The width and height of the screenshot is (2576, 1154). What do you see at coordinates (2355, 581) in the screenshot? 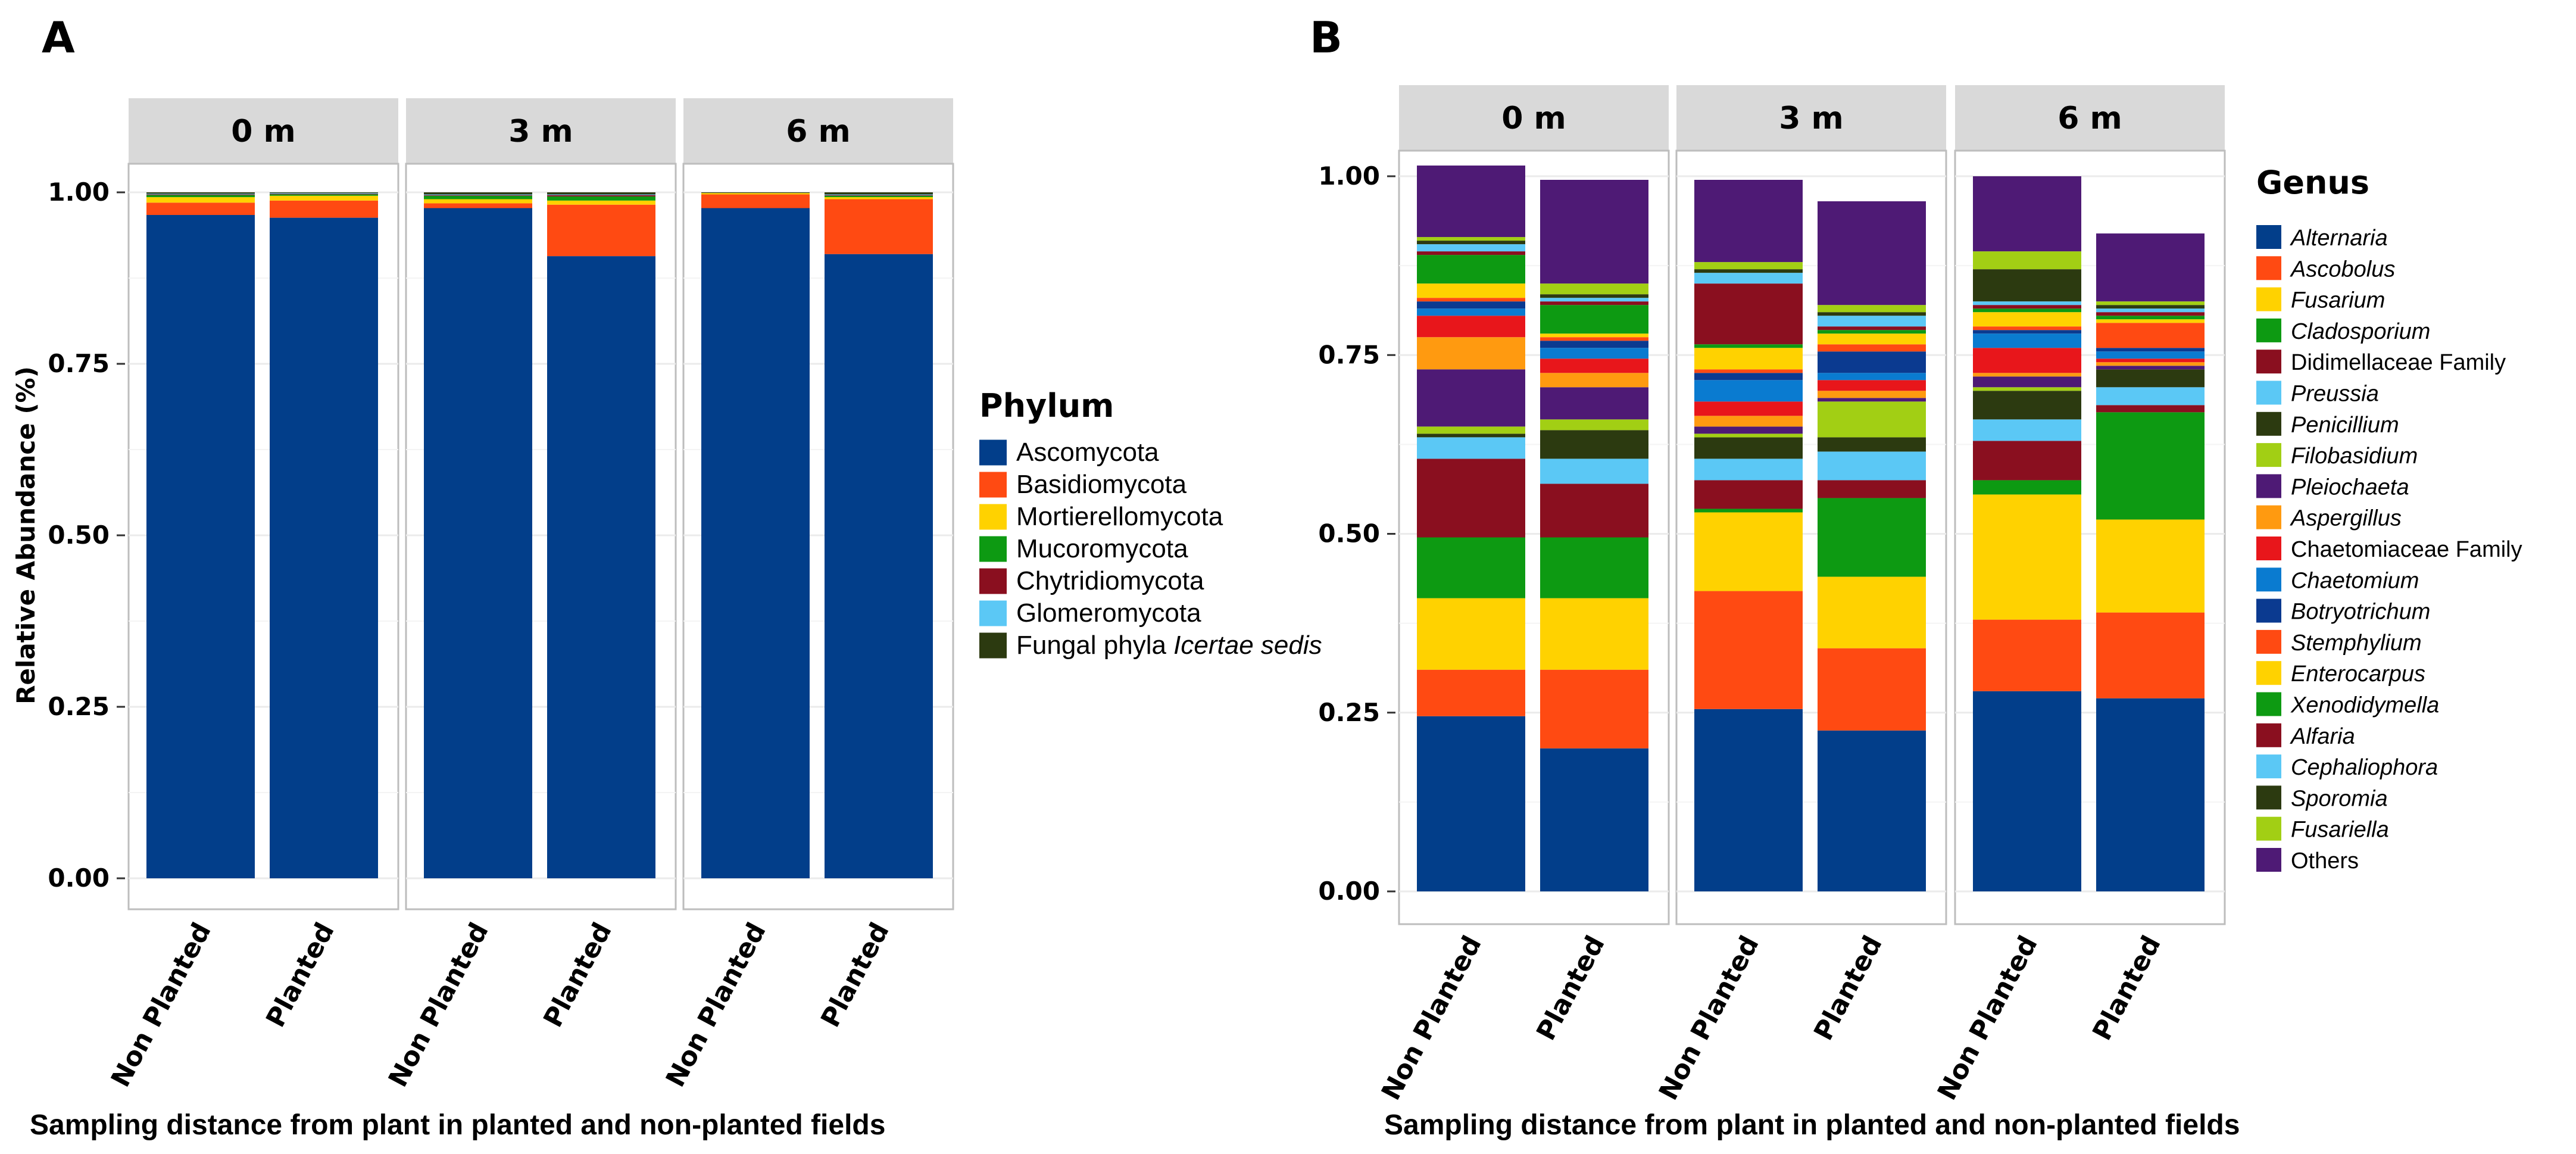
I see `legend-label-chaetomium: Chaetomium` at bounding box center [2355, 581].